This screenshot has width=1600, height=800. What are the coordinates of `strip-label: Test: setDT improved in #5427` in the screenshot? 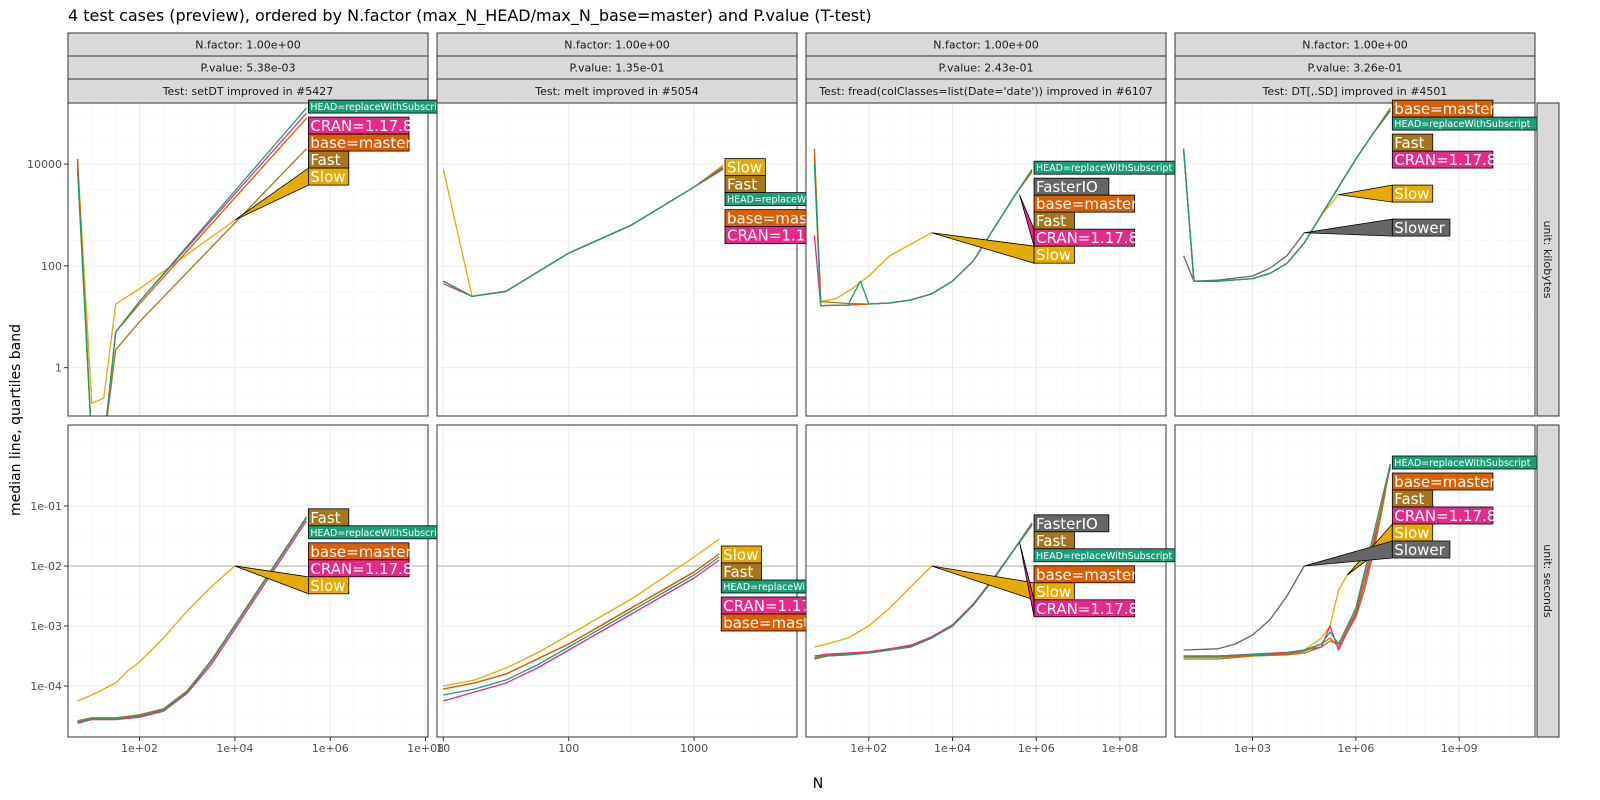 It's located at (248, 91).